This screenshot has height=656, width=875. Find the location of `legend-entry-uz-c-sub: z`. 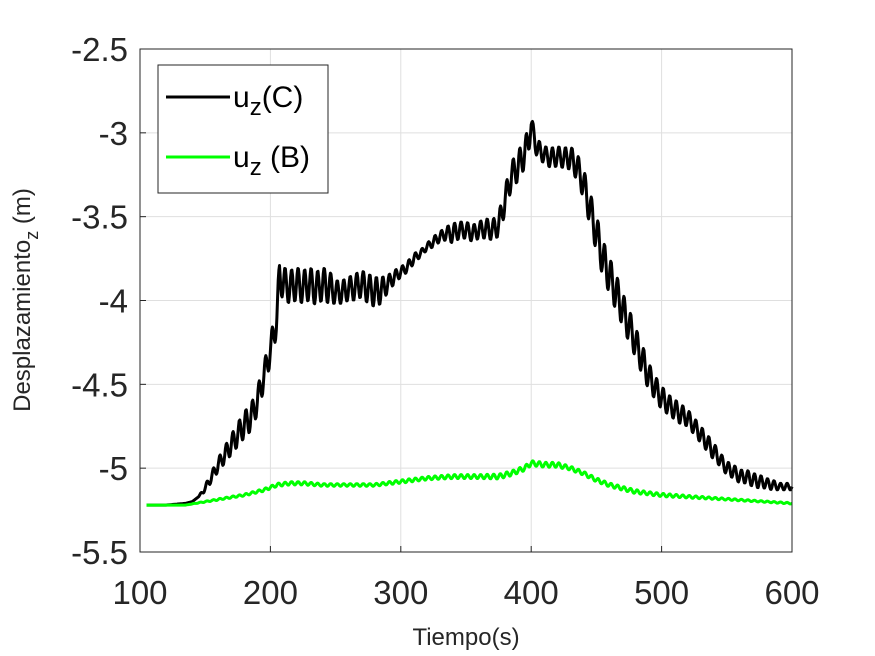

legend-entry-uz-c-sub: z is located at coordinates (256, 107).